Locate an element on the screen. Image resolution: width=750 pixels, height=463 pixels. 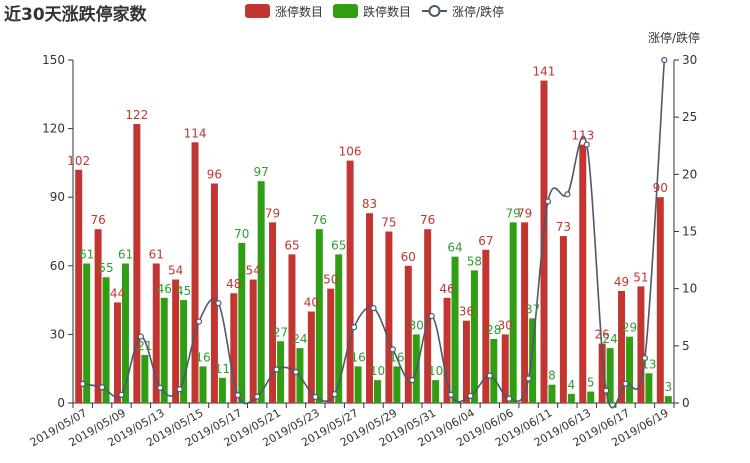
data-label-limit-down: 55 is located at coordinates (105, 268).